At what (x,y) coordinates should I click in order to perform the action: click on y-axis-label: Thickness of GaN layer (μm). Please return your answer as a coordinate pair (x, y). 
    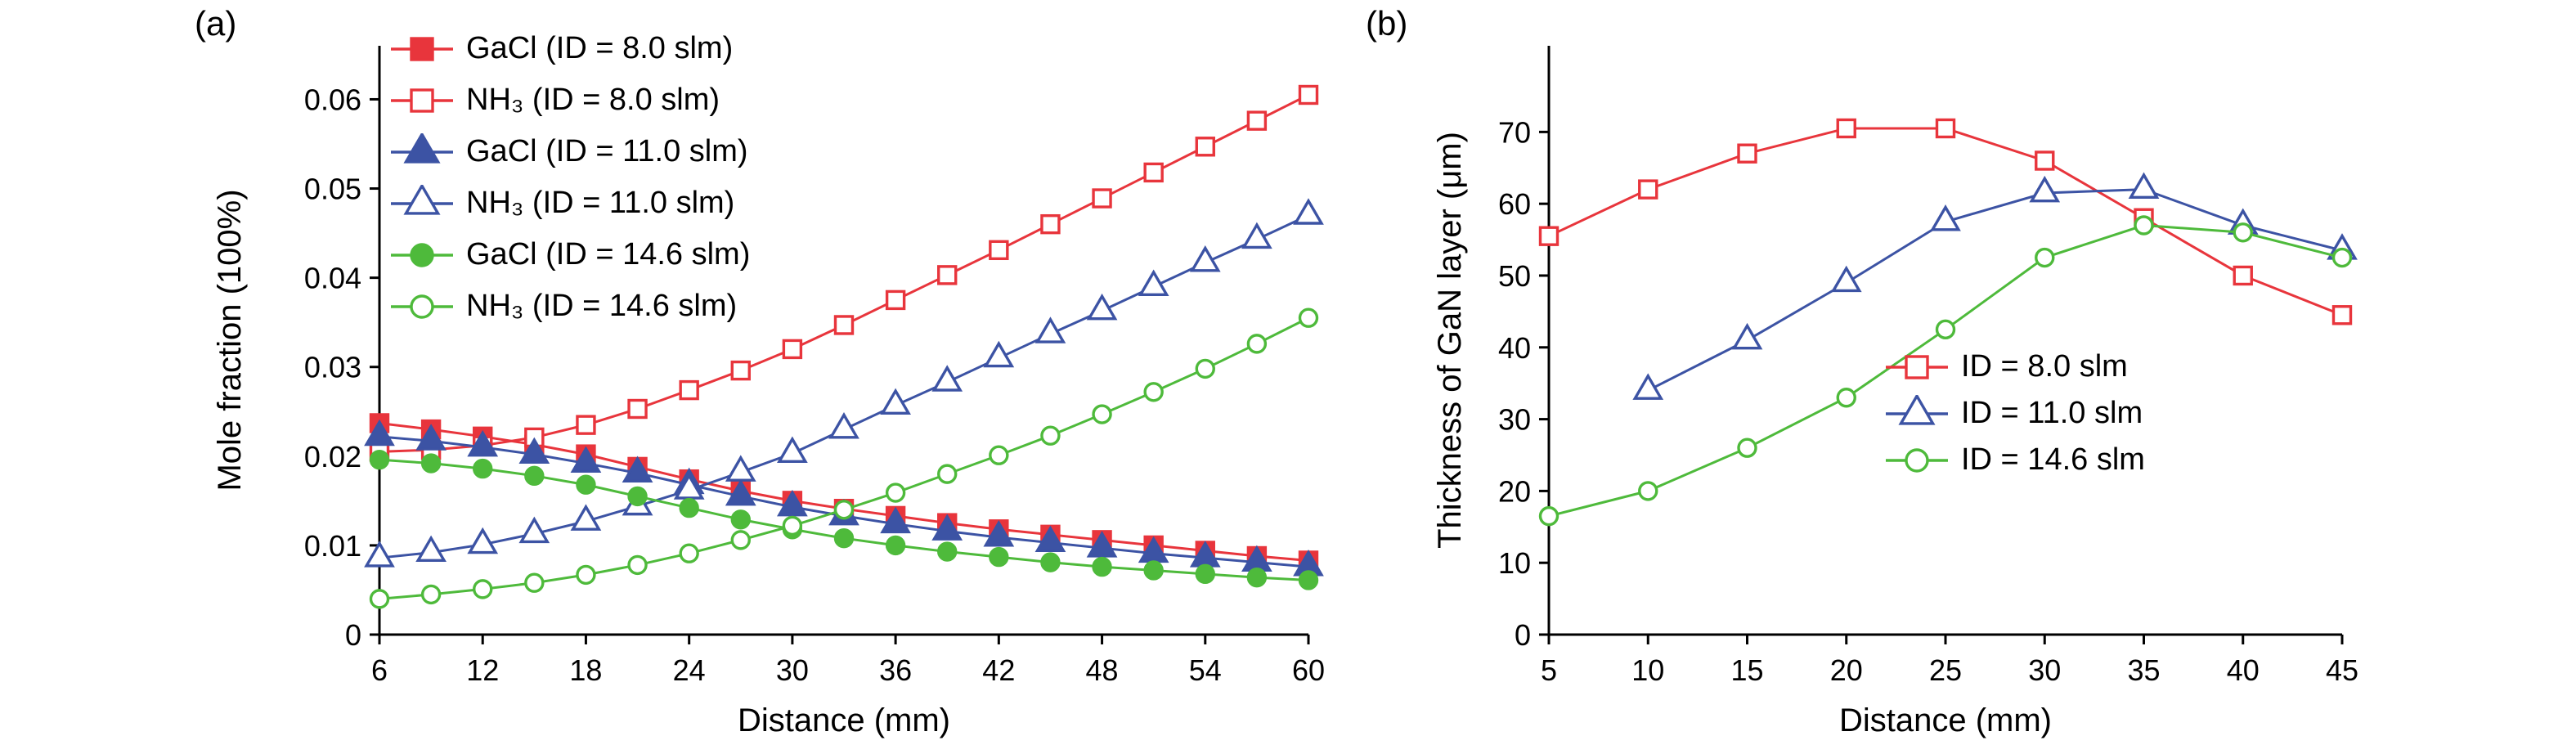
    Looking at the image, I should click on (1450, 340).